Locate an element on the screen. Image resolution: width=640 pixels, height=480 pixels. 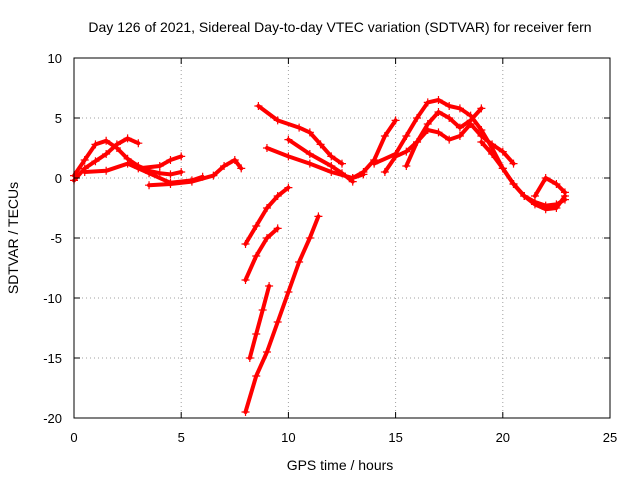
x-tick-label: 20 is located at coordinates (503, 437).